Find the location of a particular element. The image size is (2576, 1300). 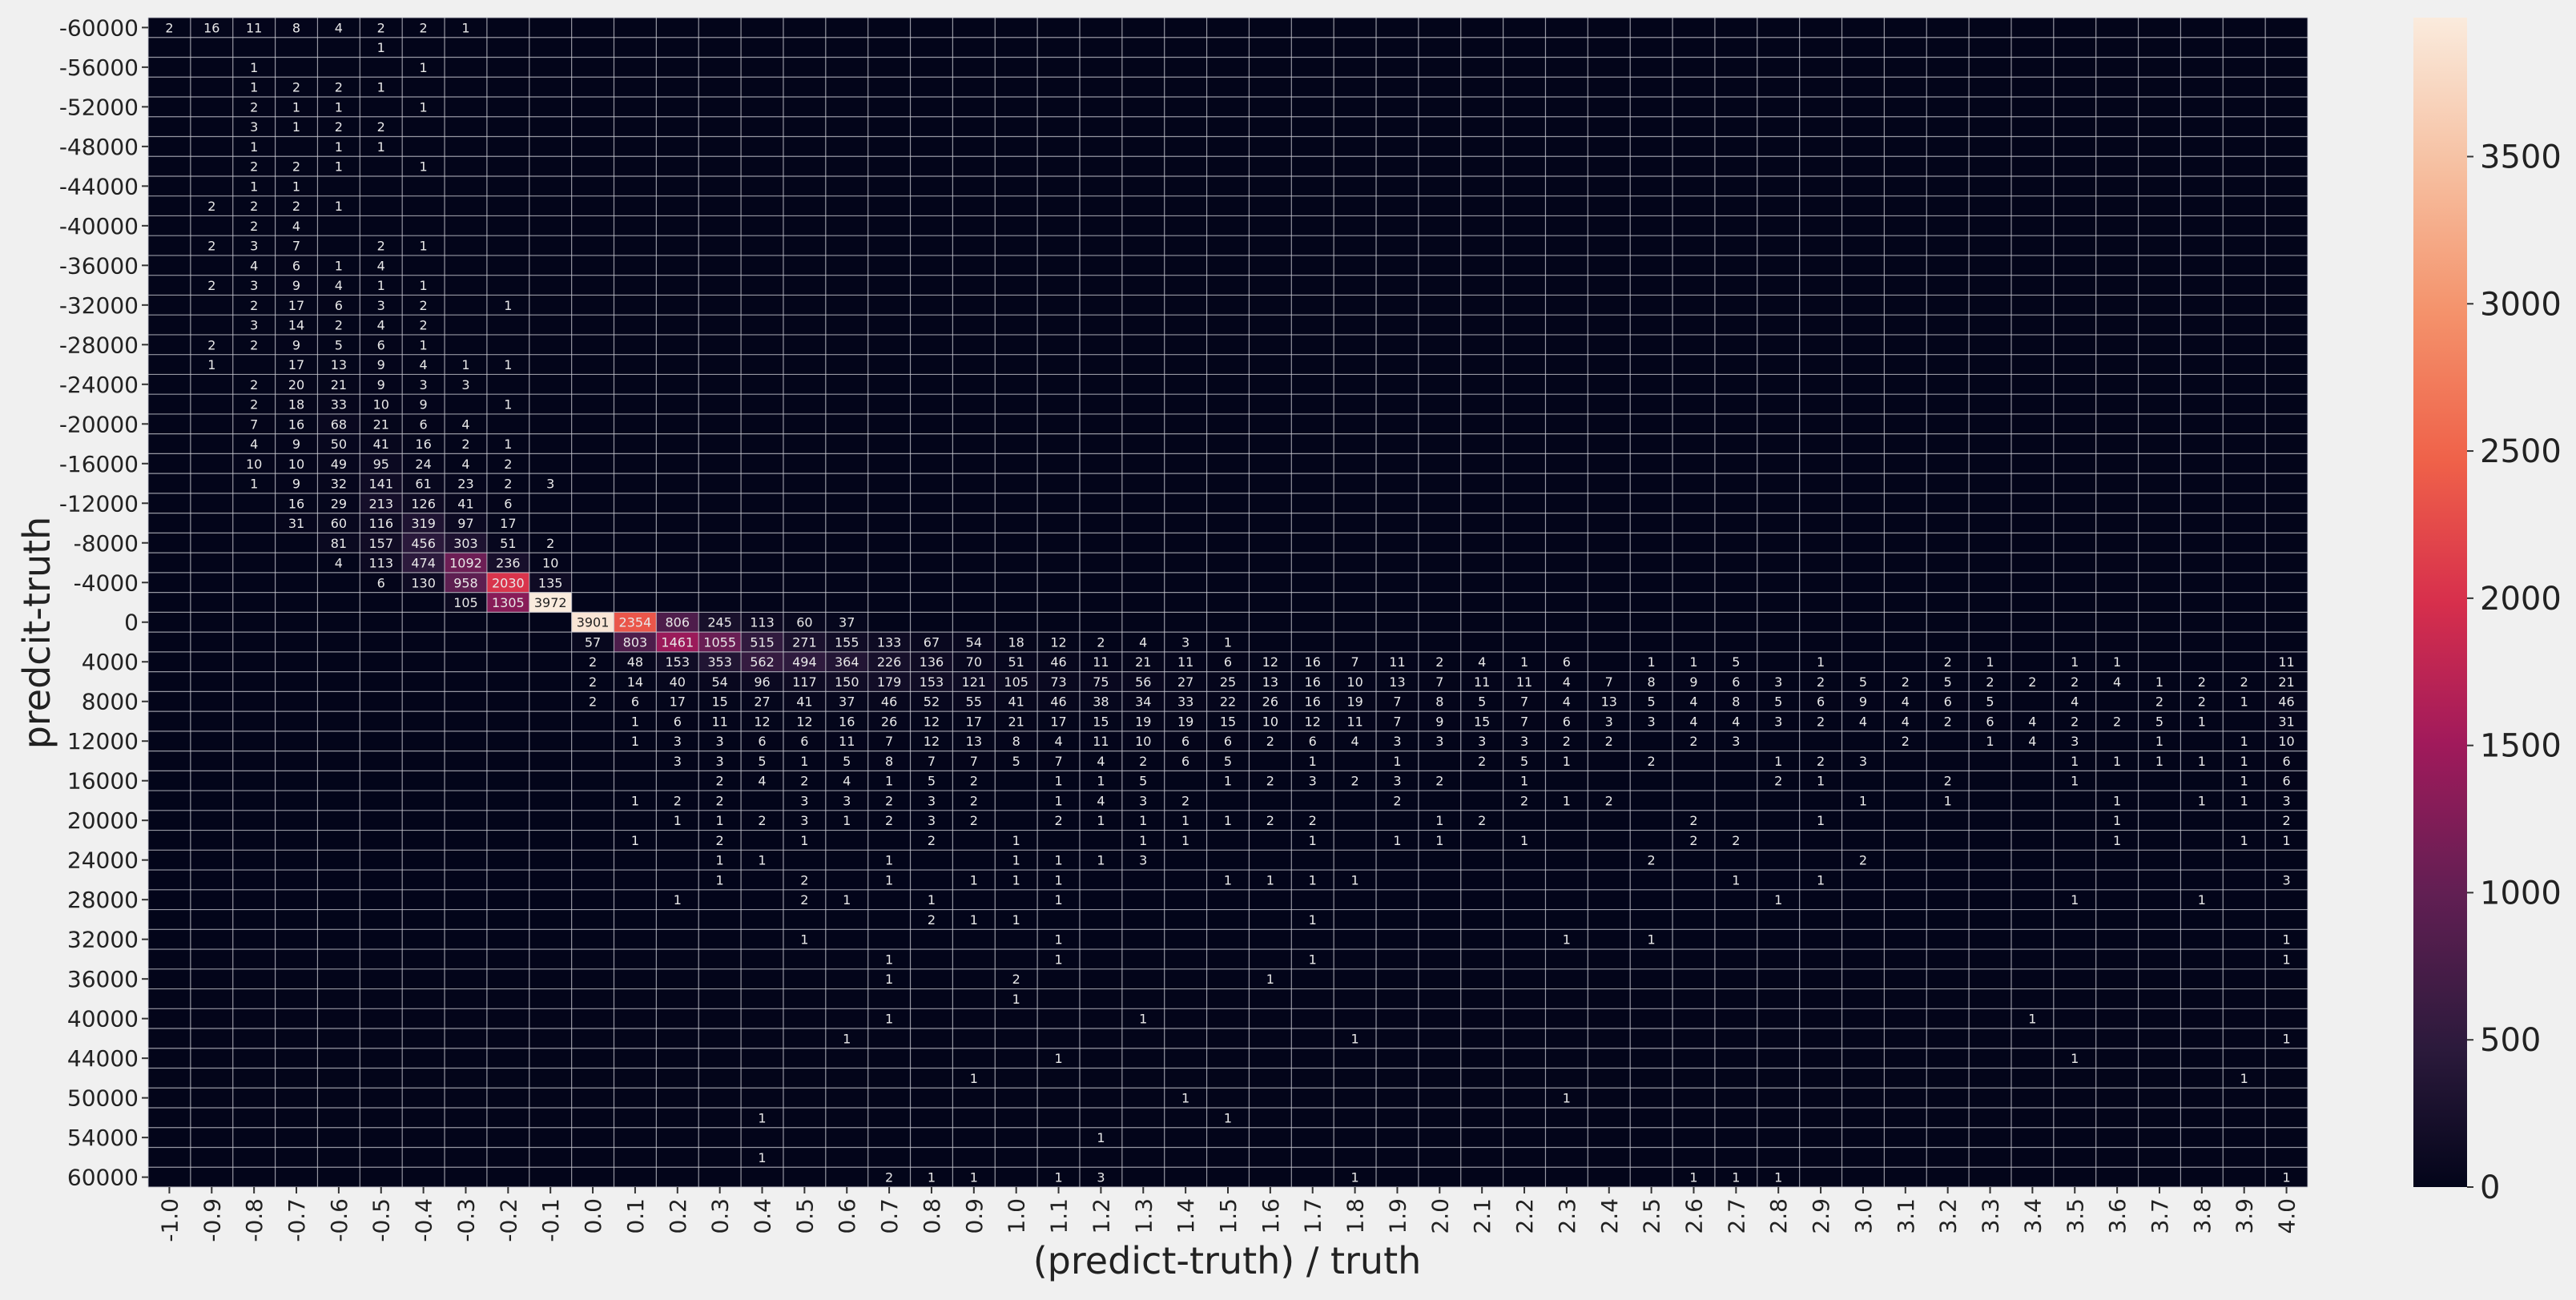

cell-value-label: 9 is located at coordinates (1693, 682).